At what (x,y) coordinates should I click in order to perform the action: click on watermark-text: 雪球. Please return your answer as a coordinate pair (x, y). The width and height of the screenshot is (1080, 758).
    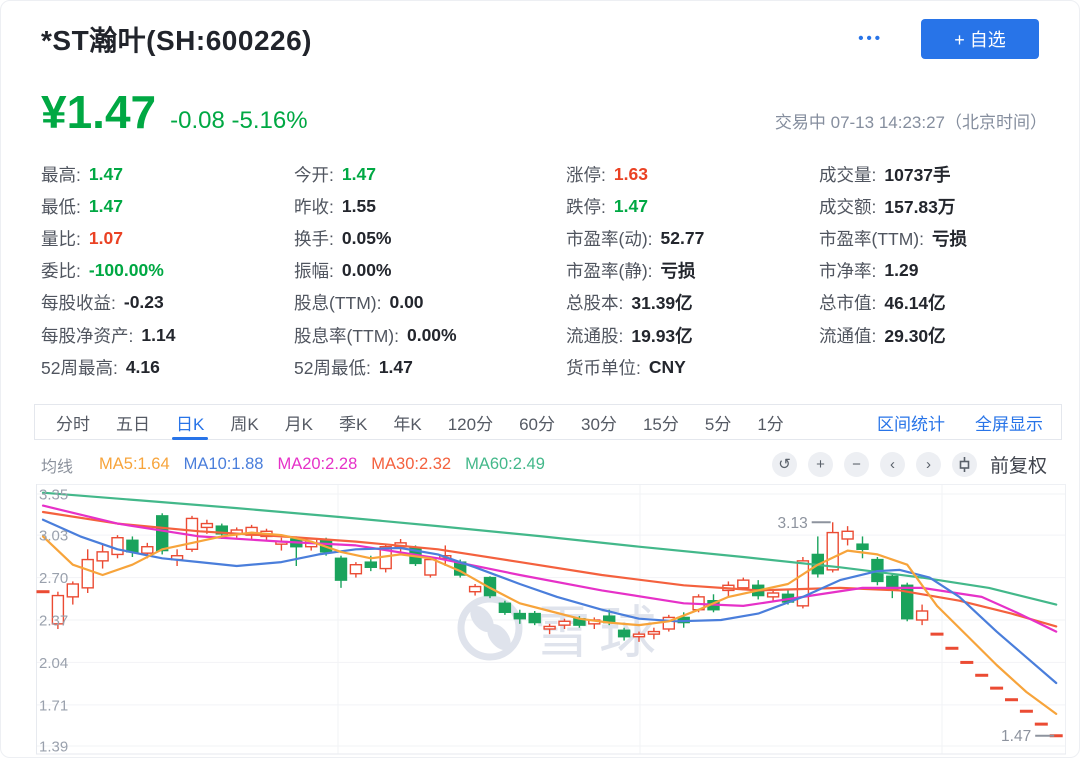
    Looking at the image, I should click on (599, 633).